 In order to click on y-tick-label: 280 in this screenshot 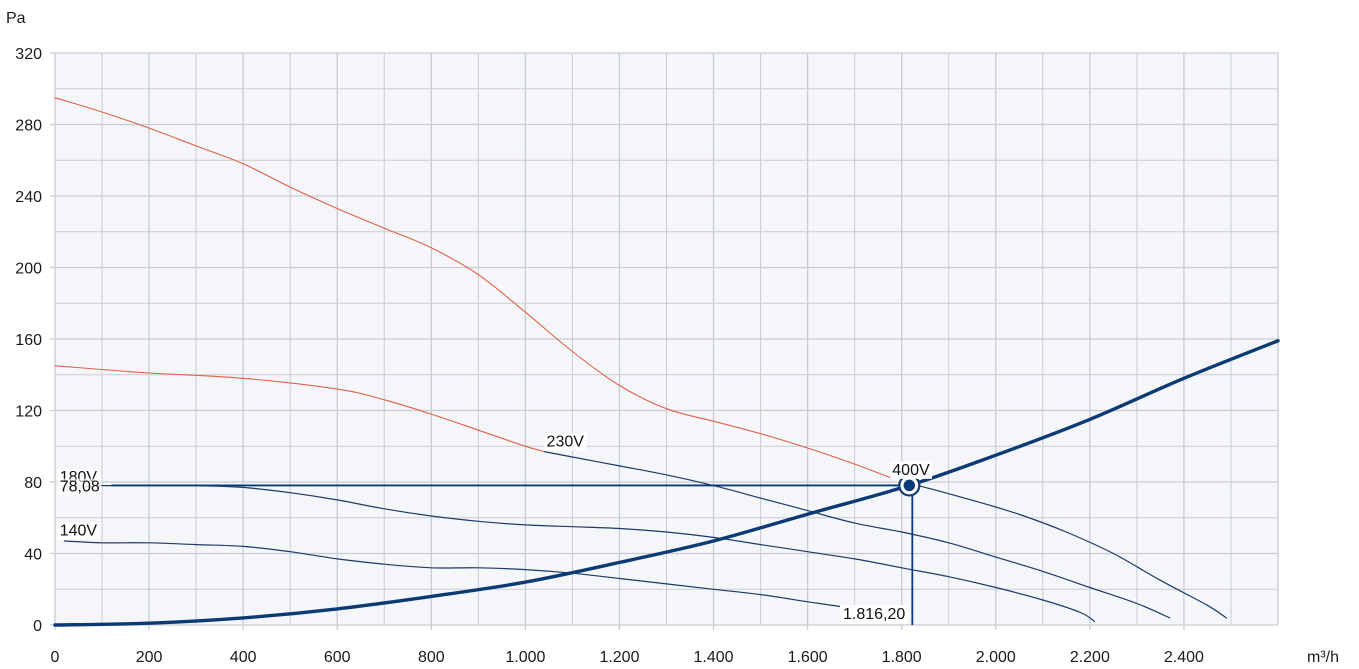, I will do `click(28, 126)`.